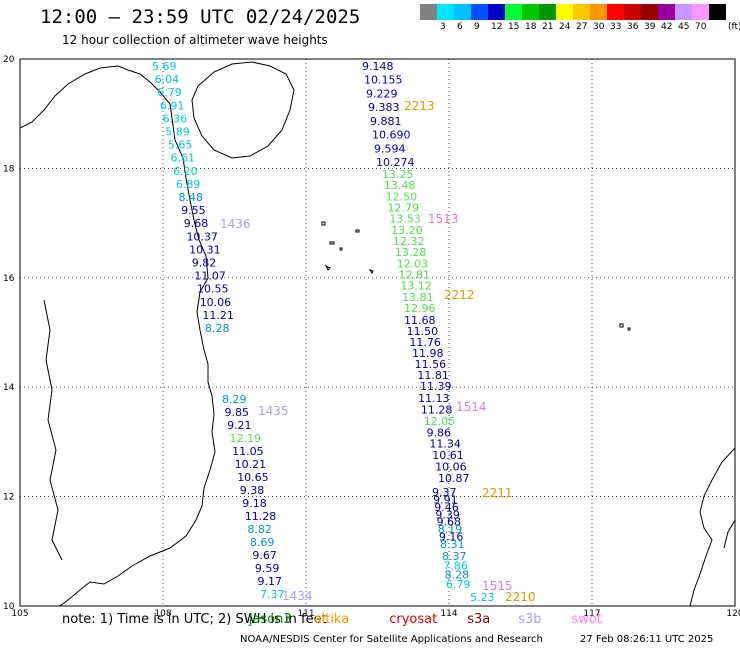 The image size is (740, 650). I want to click on legend-unit: (ft), so click(734, 27).